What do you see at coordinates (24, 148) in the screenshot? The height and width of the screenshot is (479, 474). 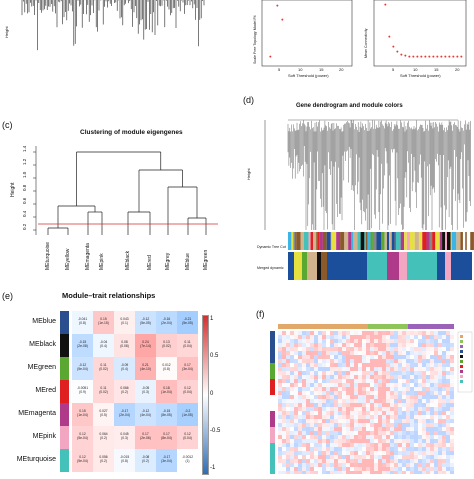 I see `c-ytick-6: 1.4` at bounding box center [24, 148].